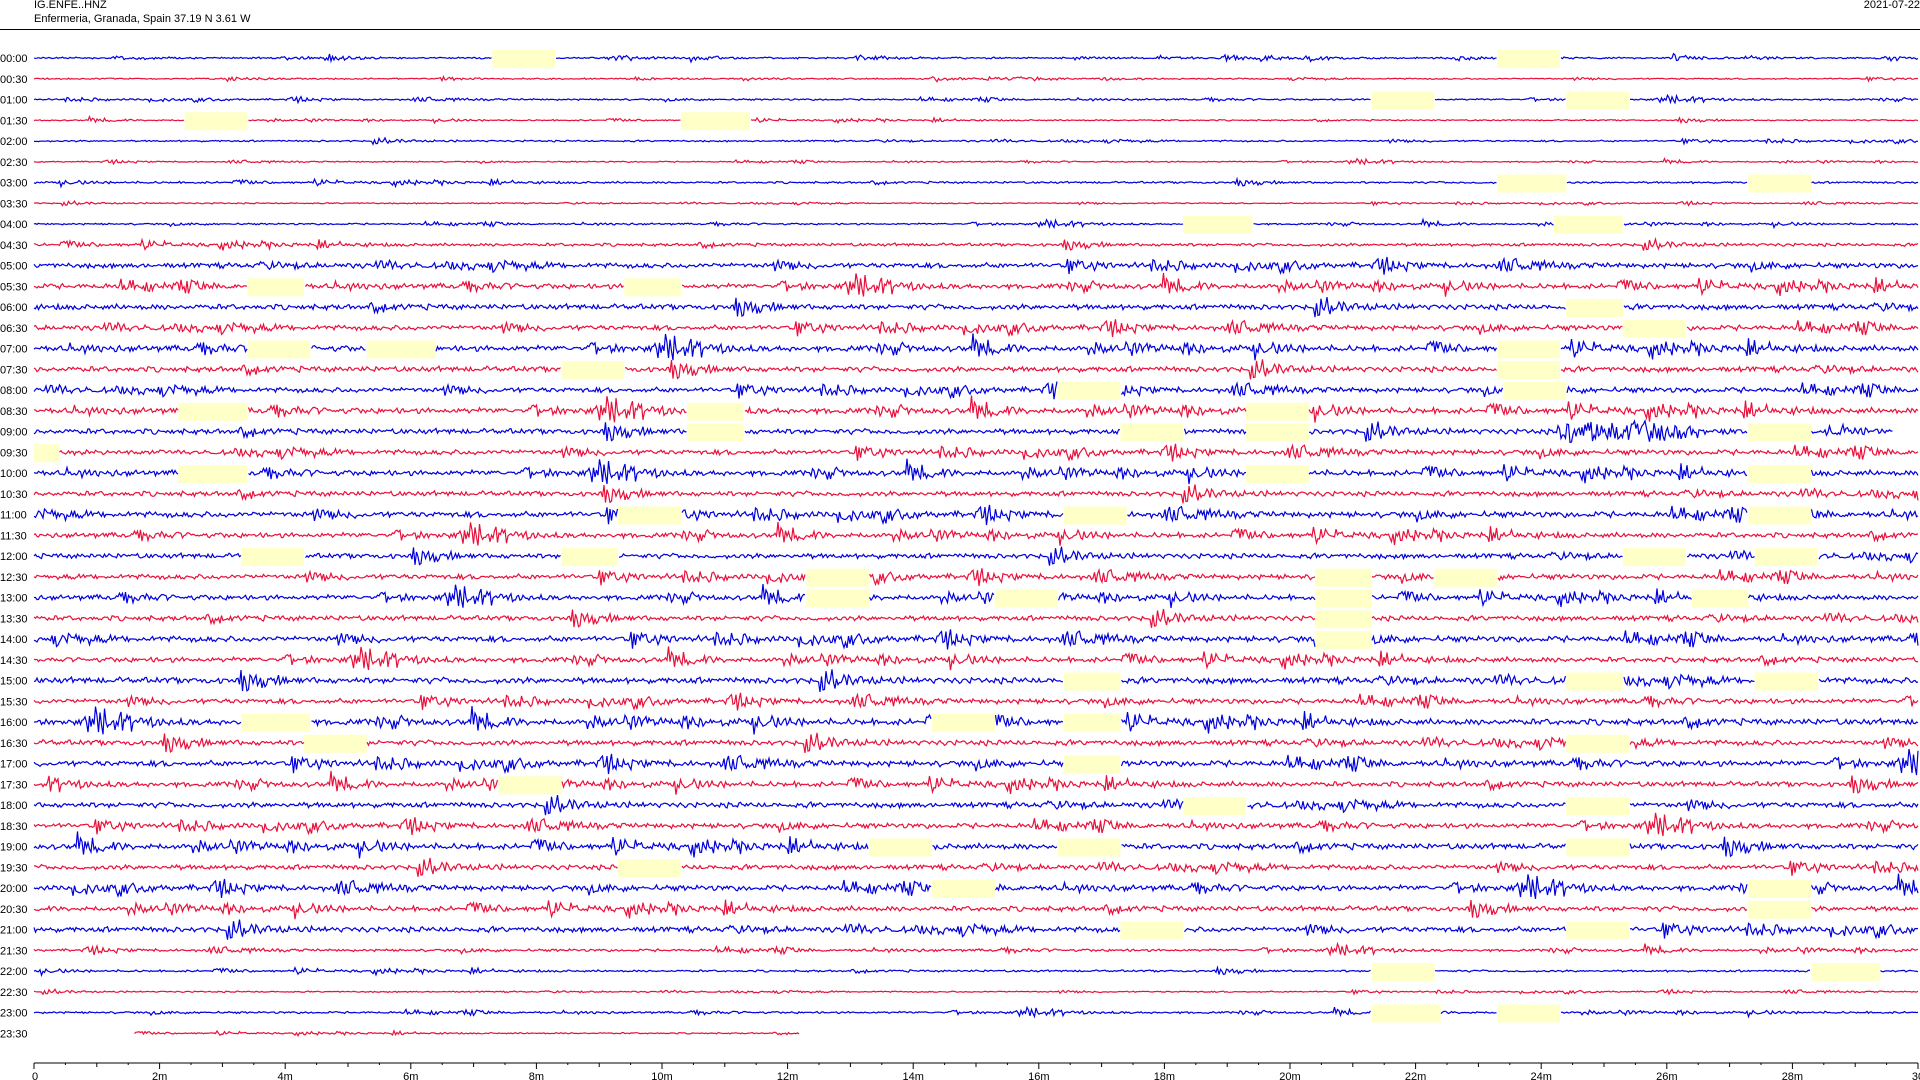  Describe the element at coordinates (14, 993) in the screenshot. I see `time-label: 22:30` at that location.